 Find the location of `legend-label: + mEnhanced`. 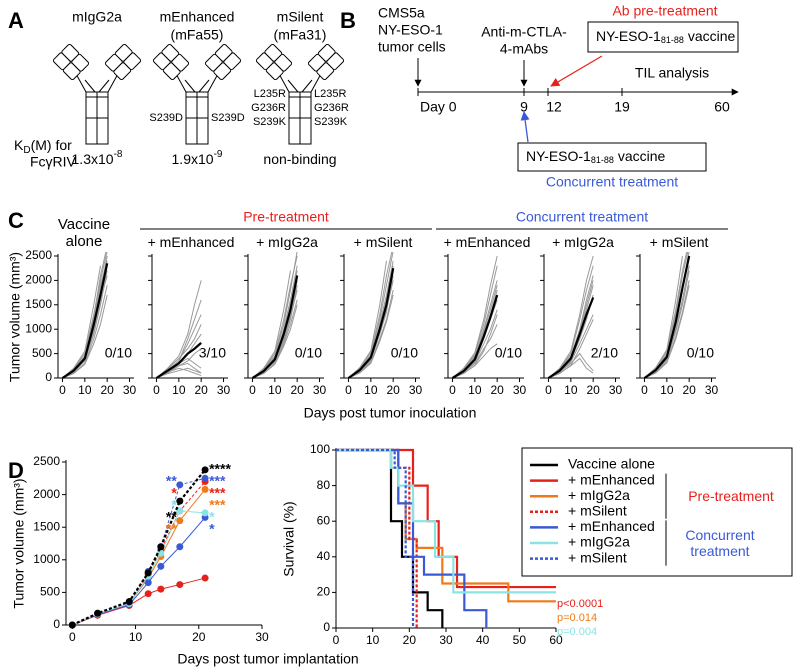

legend-label: + mEnhanced is located at coordinates (611, 526).